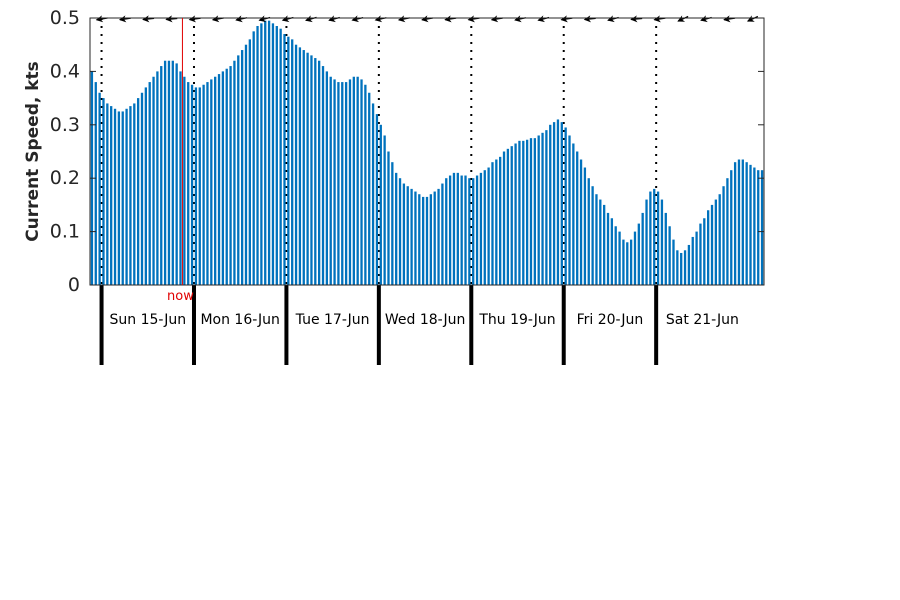  Describe the element at coordinates (65, 178) in the screenshot. I see `y-tick-label: 0.2` at that location.